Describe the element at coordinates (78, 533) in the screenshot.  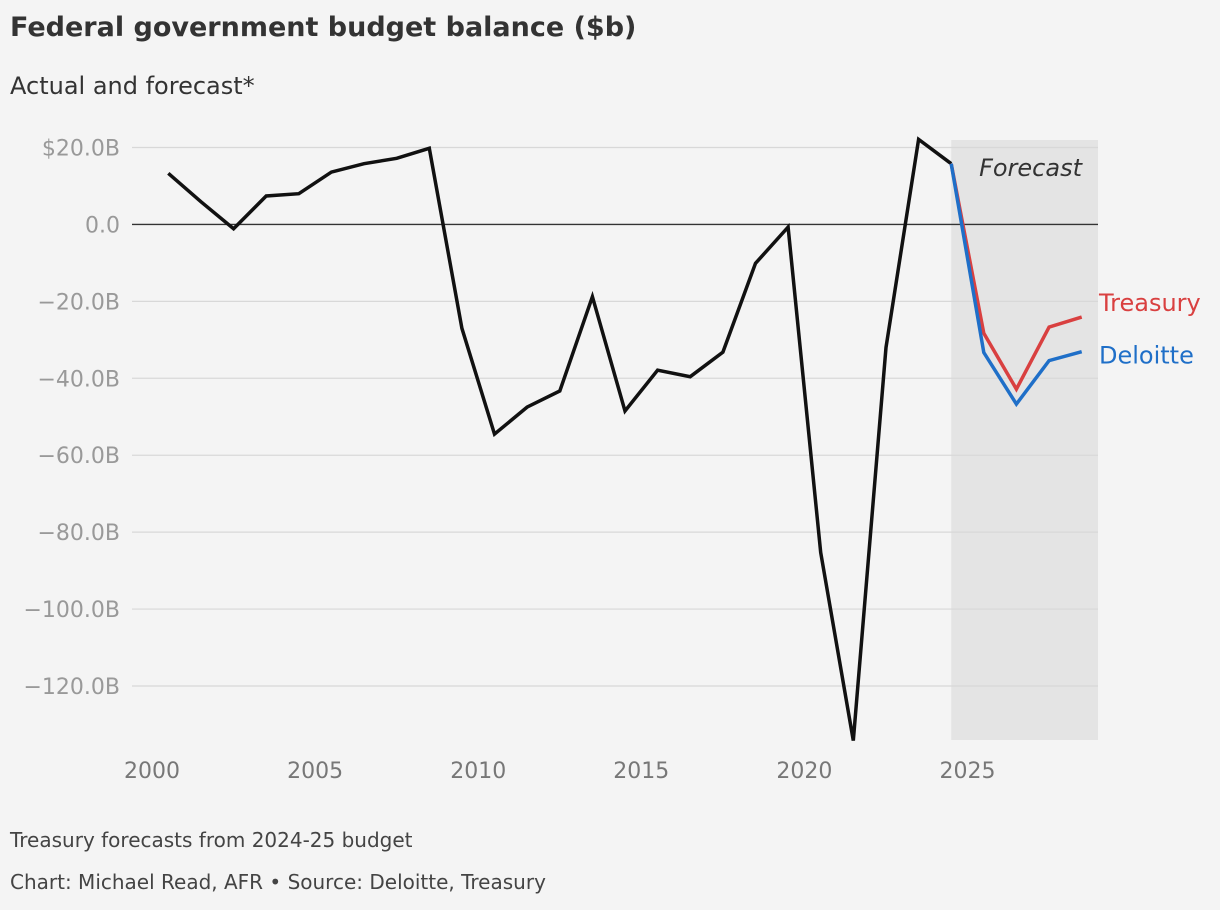
I see `y-tick-label: −80.0B` at that location.